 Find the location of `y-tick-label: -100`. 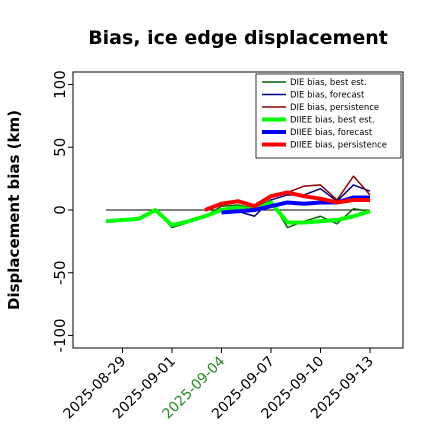

y-tick-label: -100 is located at coordinates (60, 335).